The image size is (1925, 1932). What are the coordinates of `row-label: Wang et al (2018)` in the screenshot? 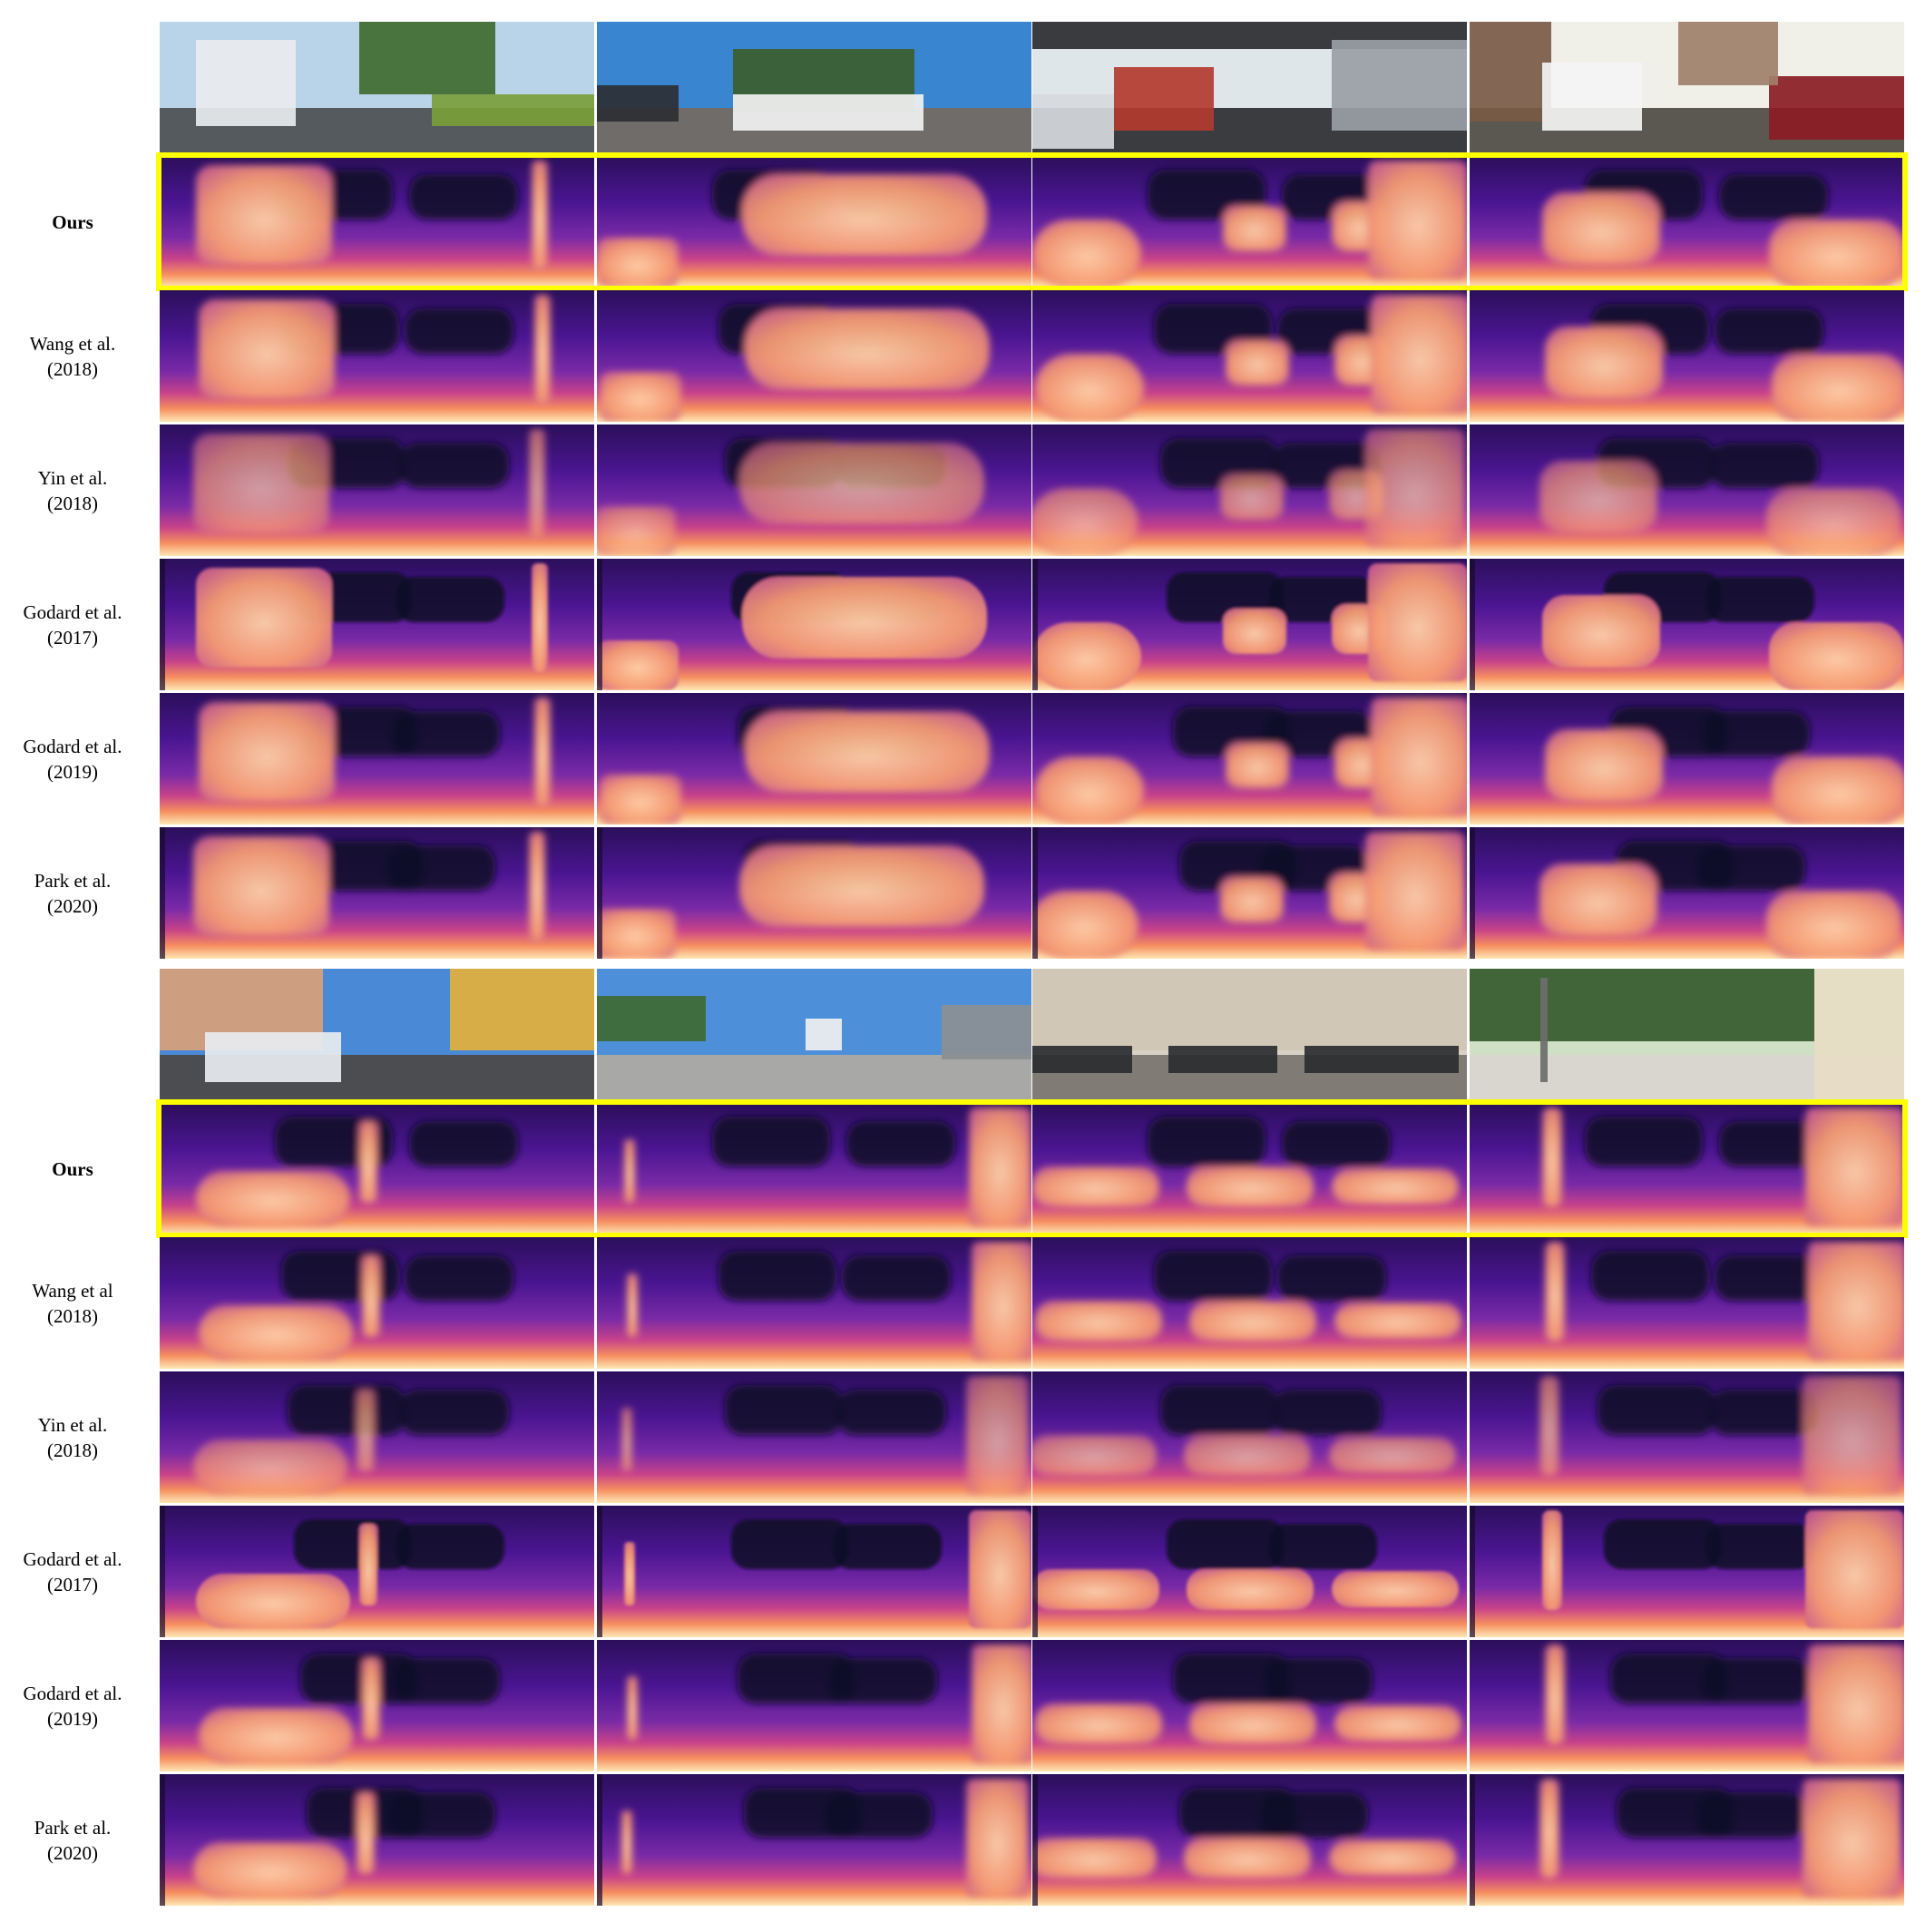 It's located at (73, 1303).